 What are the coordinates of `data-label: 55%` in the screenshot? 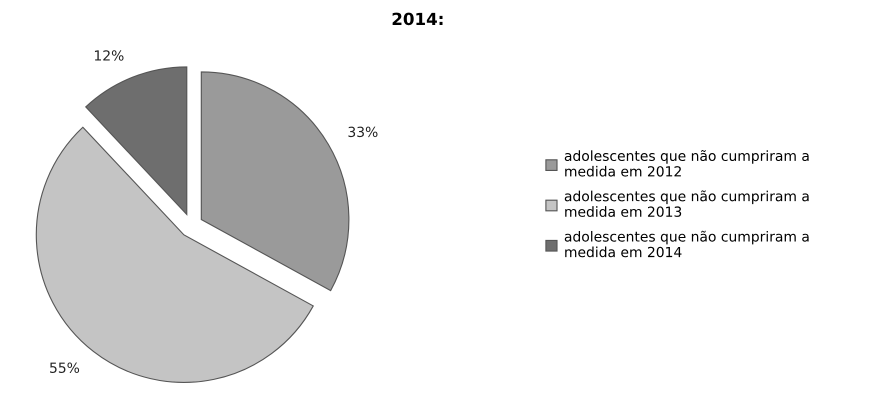 It's located at (65, 367).